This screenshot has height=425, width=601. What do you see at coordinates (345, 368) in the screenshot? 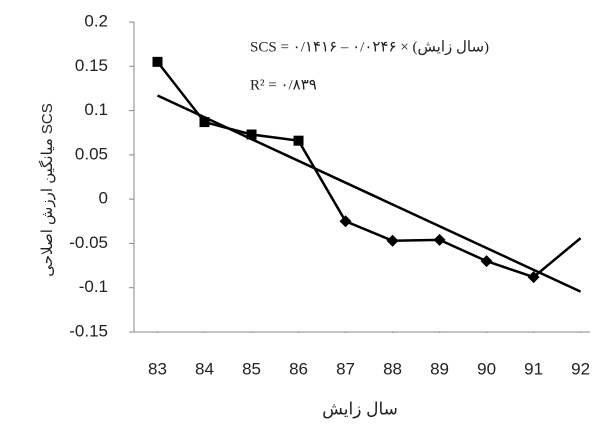
I see `x-tick-label: 87` at bounding box center [345, 368].